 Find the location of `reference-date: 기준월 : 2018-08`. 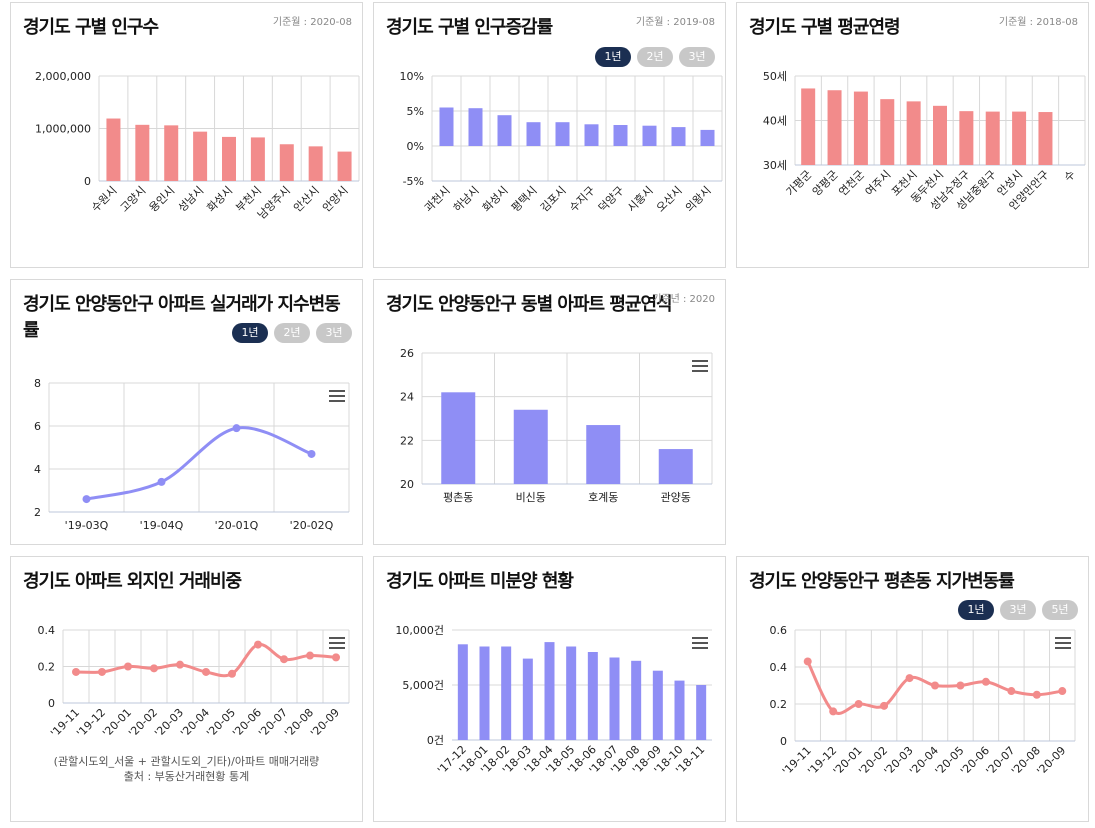

reference-date: 기준월 : 2018-08 is located at coordinates (1038, 22).